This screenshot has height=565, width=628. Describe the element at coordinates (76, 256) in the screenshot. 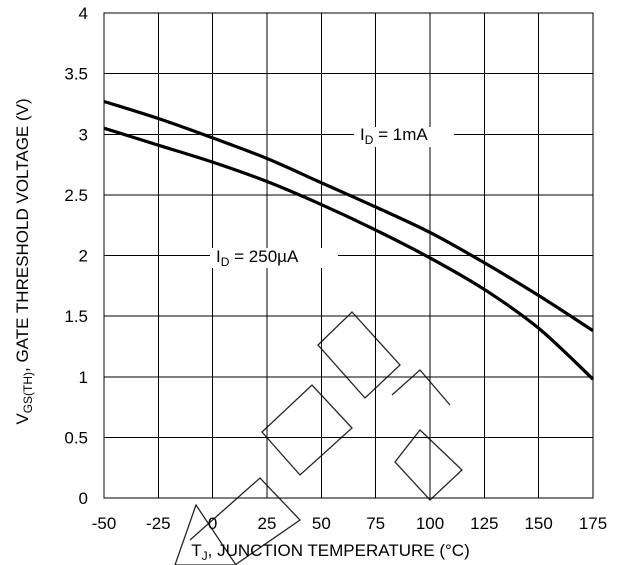

I see `y-tick-labels: 0 0.5 1 1.5 2 2.5 3 3.5 4` at that location.